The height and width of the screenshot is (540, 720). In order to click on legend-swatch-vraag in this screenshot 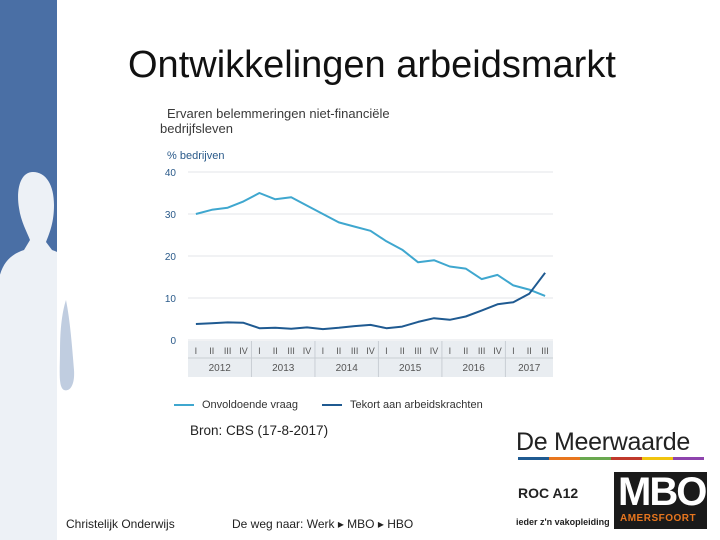, I will do `click(184, 405)`.